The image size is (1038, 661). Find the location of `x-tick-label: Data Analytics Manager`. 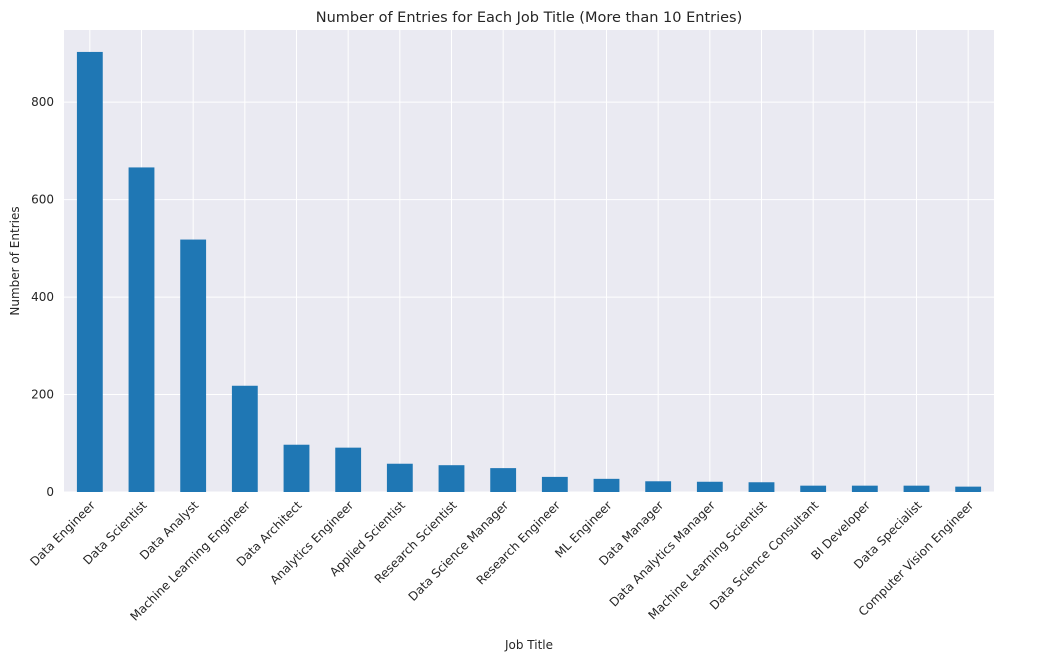

x-tick-label: Data Analytics Manager is located at coordinates (662, 553).